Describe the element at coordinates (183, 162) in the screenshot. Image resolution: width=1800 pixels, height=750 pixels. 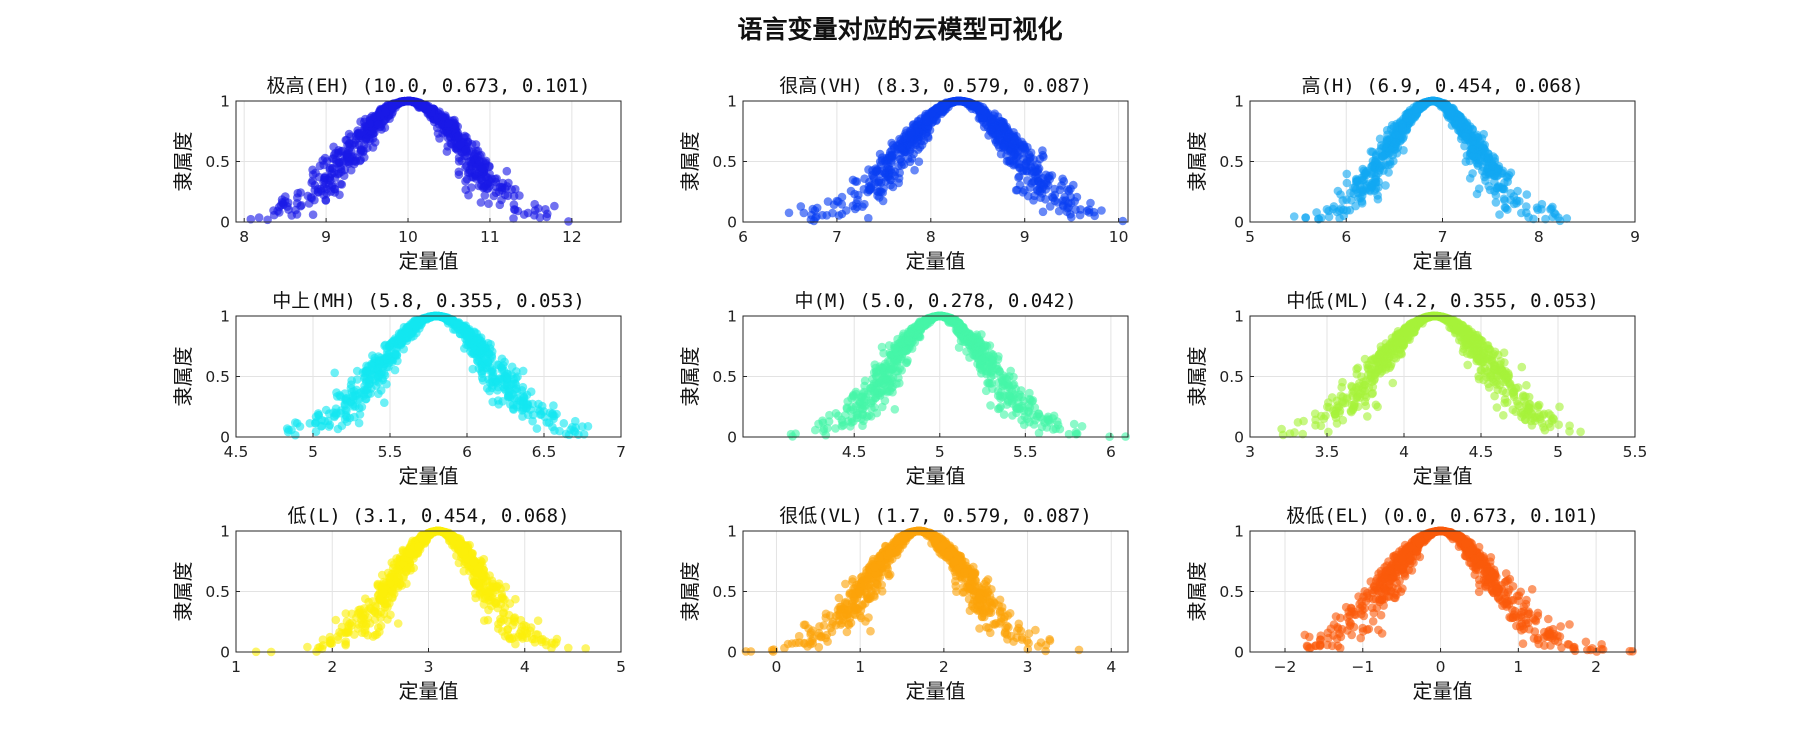
I see `y-axis-label: 隶属度` at that location.